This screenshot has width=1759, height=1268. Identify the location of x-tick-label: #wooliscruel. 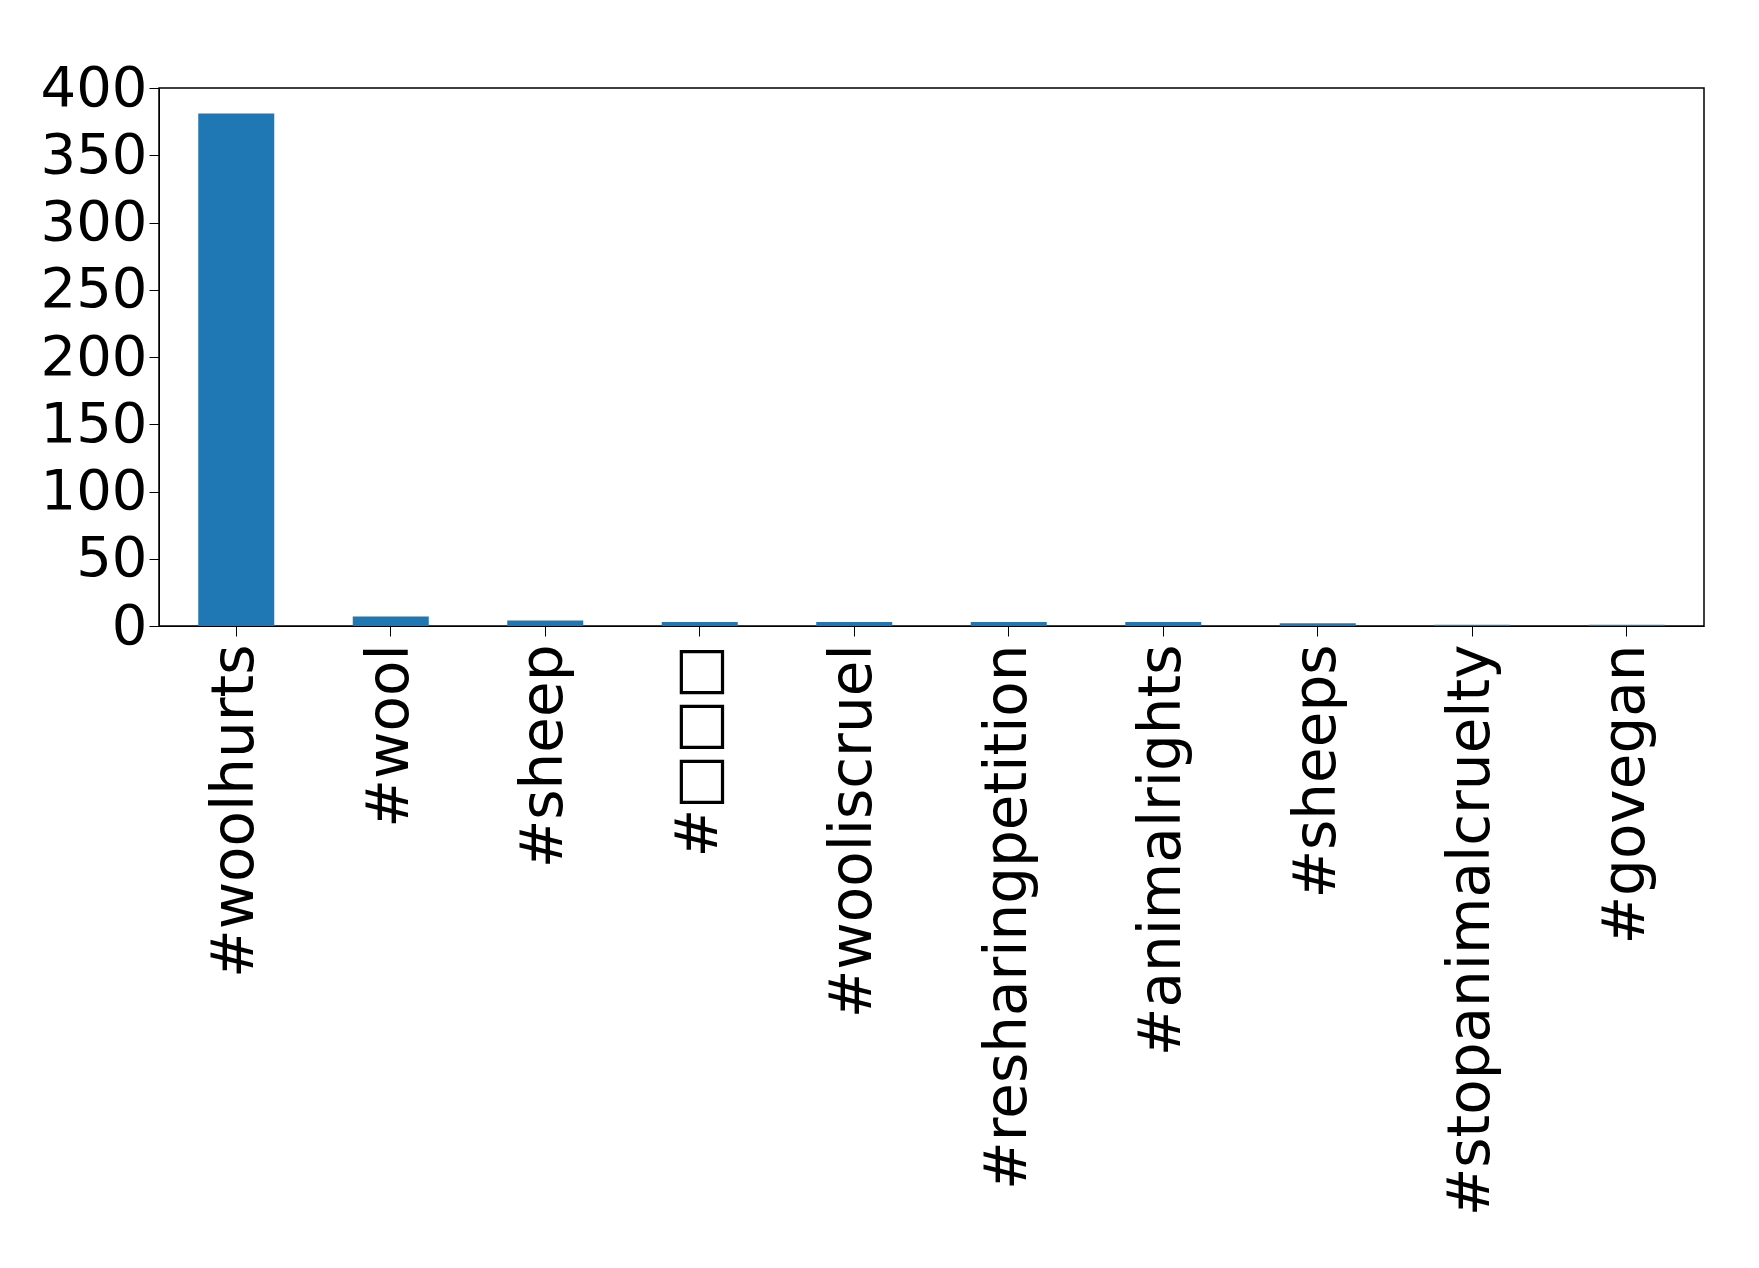
(851, 831).